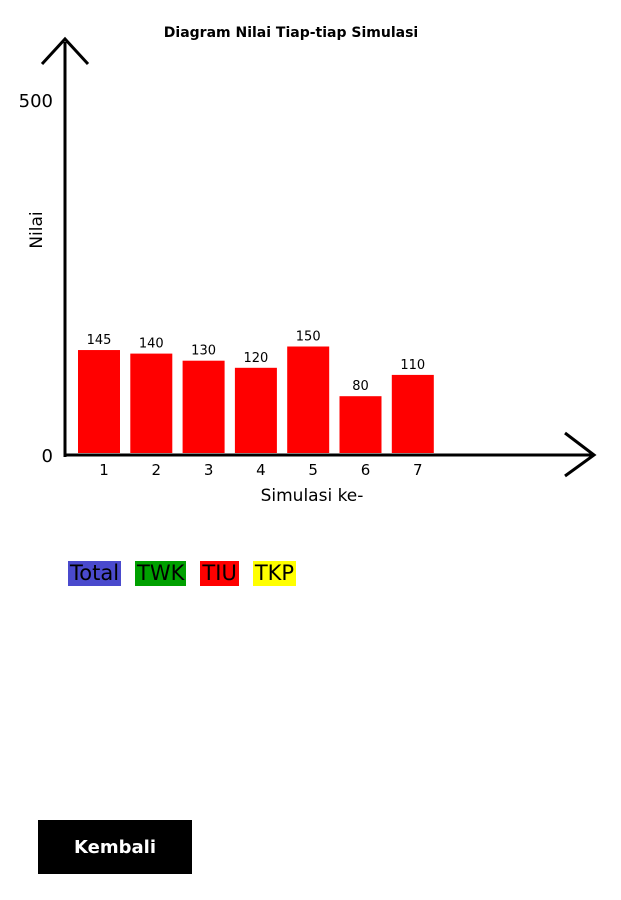 Image resolution: width=621 pixels, height=900 pixels. Describe the element at coordinates (37, 229) in the screenshot. I see `y-axis-label: Nilai` at that location.